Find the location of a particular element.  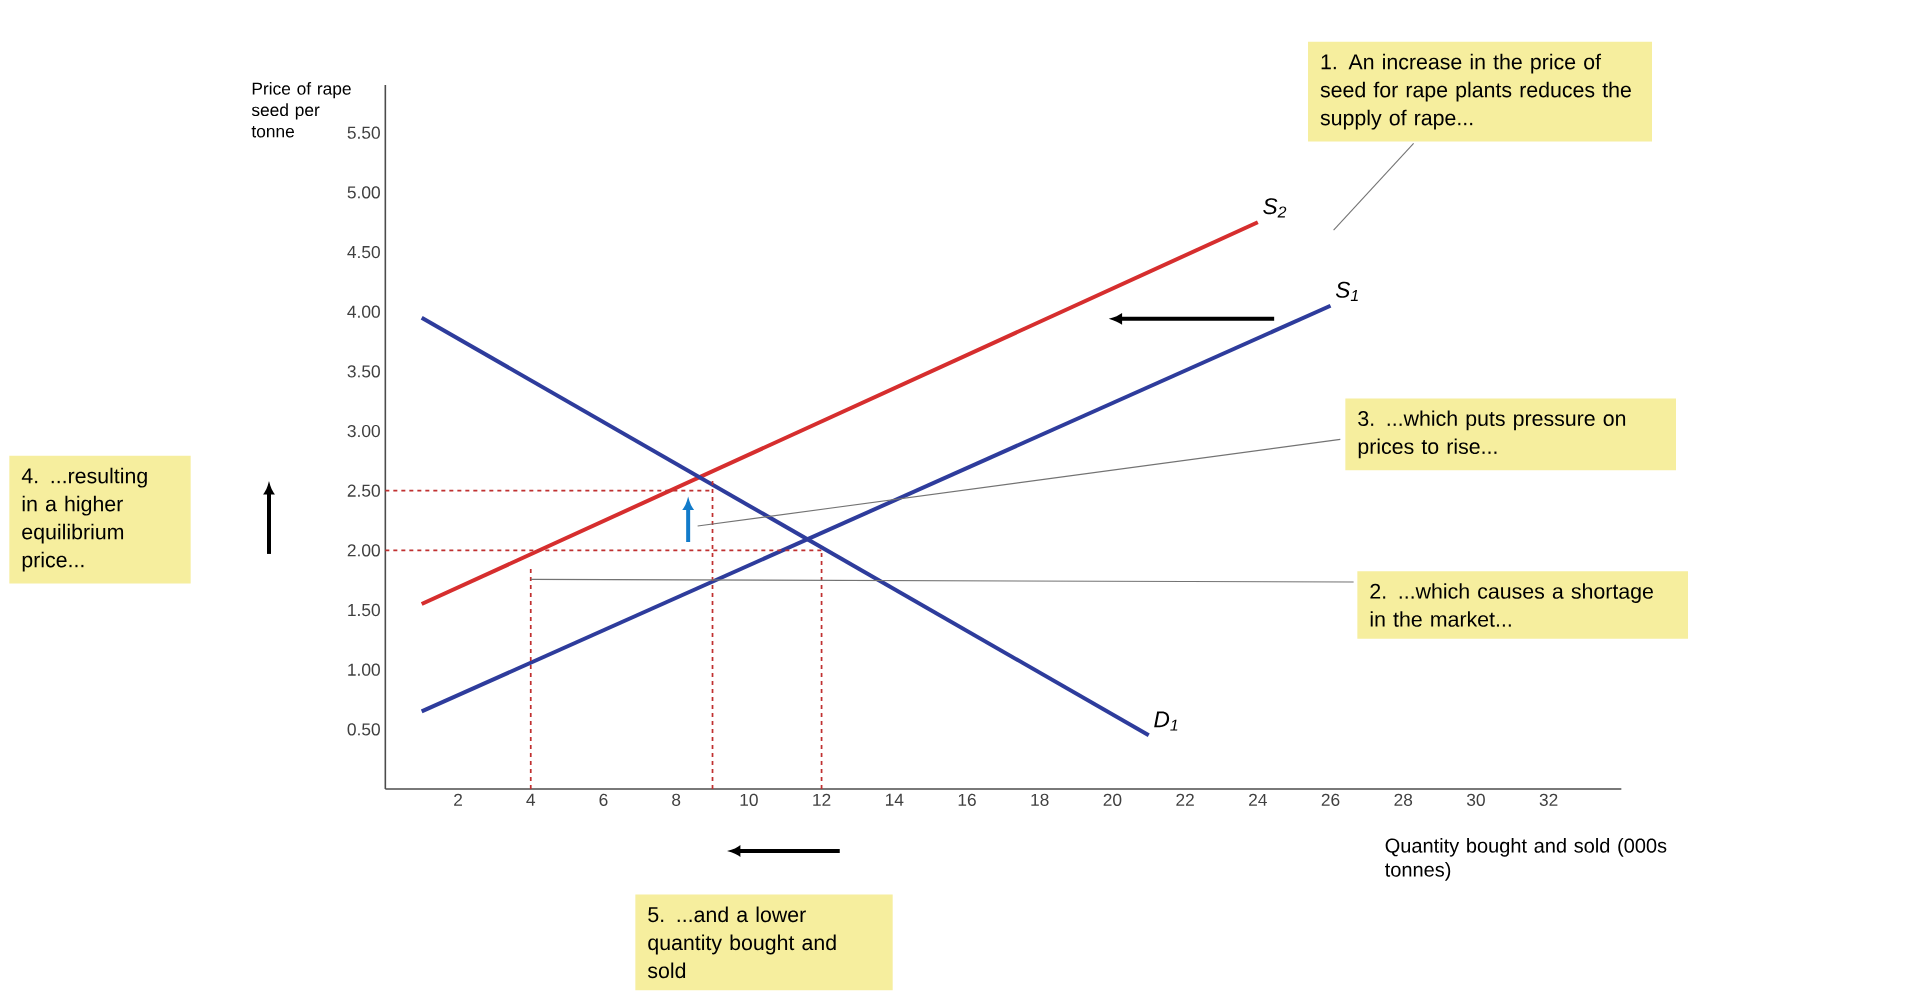

y-tick-label: 3.00 is located at coordinates (363, 431).